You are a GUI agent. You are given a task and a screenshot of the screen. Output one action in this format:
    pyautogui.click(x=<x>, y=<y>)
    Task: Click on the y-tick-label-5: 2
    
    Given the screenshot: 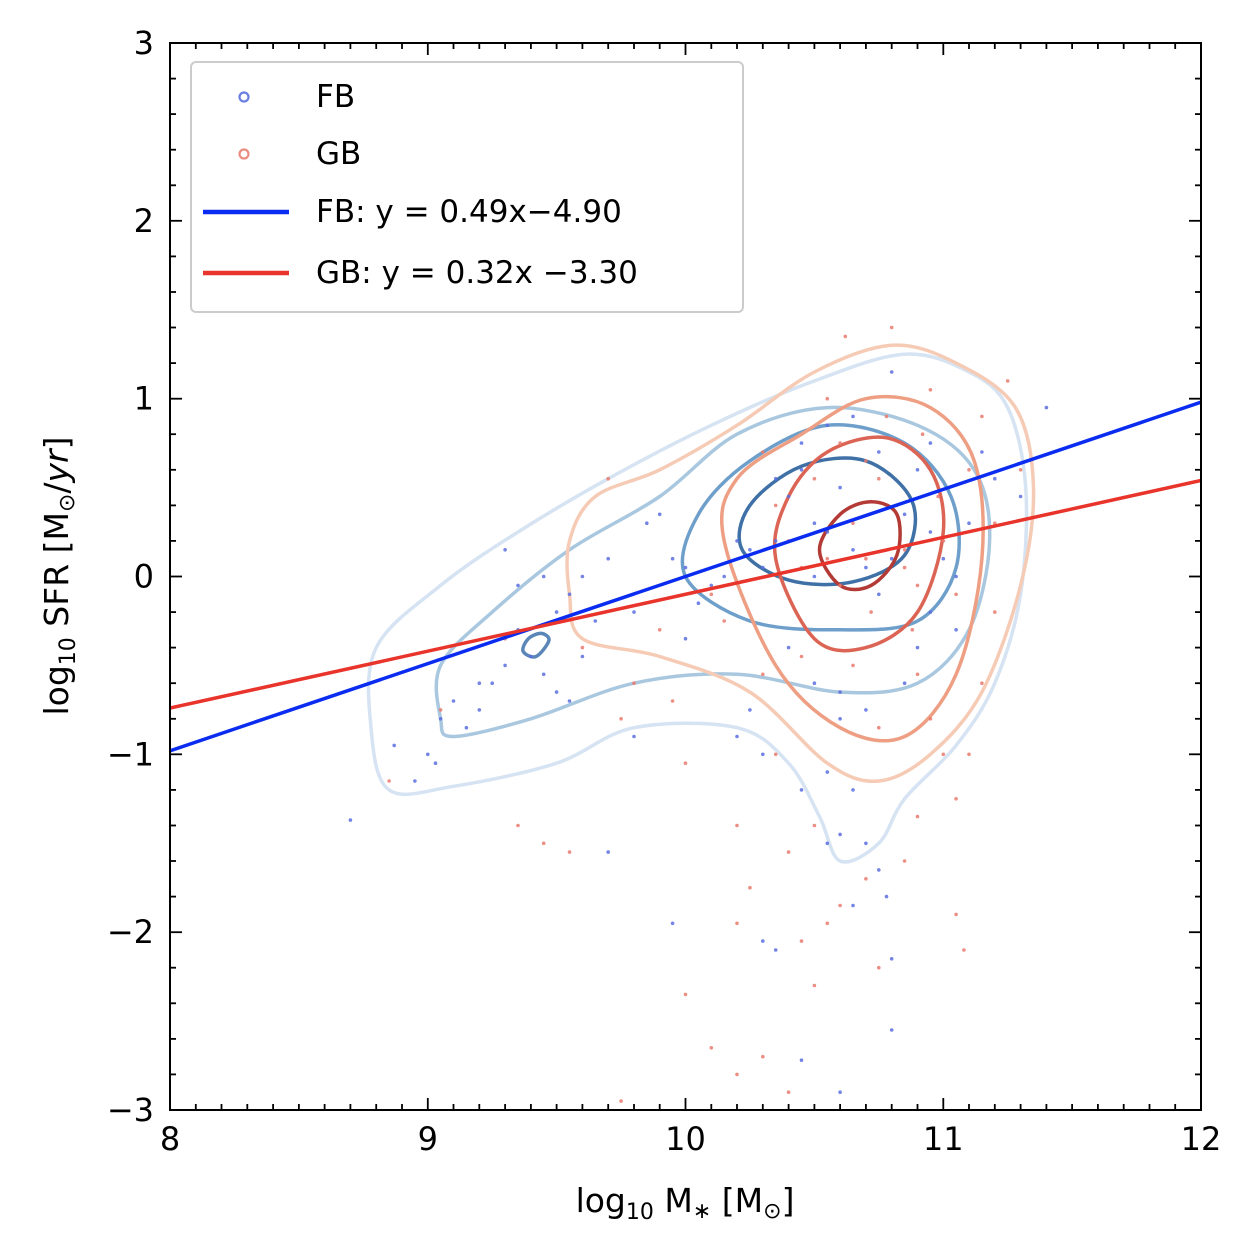 What is the action you would take?
    pyautogui.click(x=144, y=221)
    